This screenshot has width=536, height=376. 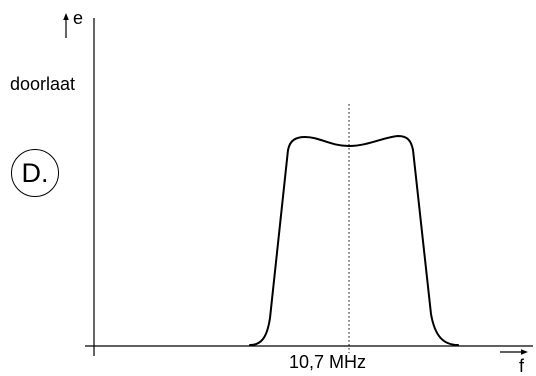 What do you see at coordinates (328, 362) in the screenshot?
I see `center-frequency-label: 10,7 MHz` at bounding box center [328, 362].